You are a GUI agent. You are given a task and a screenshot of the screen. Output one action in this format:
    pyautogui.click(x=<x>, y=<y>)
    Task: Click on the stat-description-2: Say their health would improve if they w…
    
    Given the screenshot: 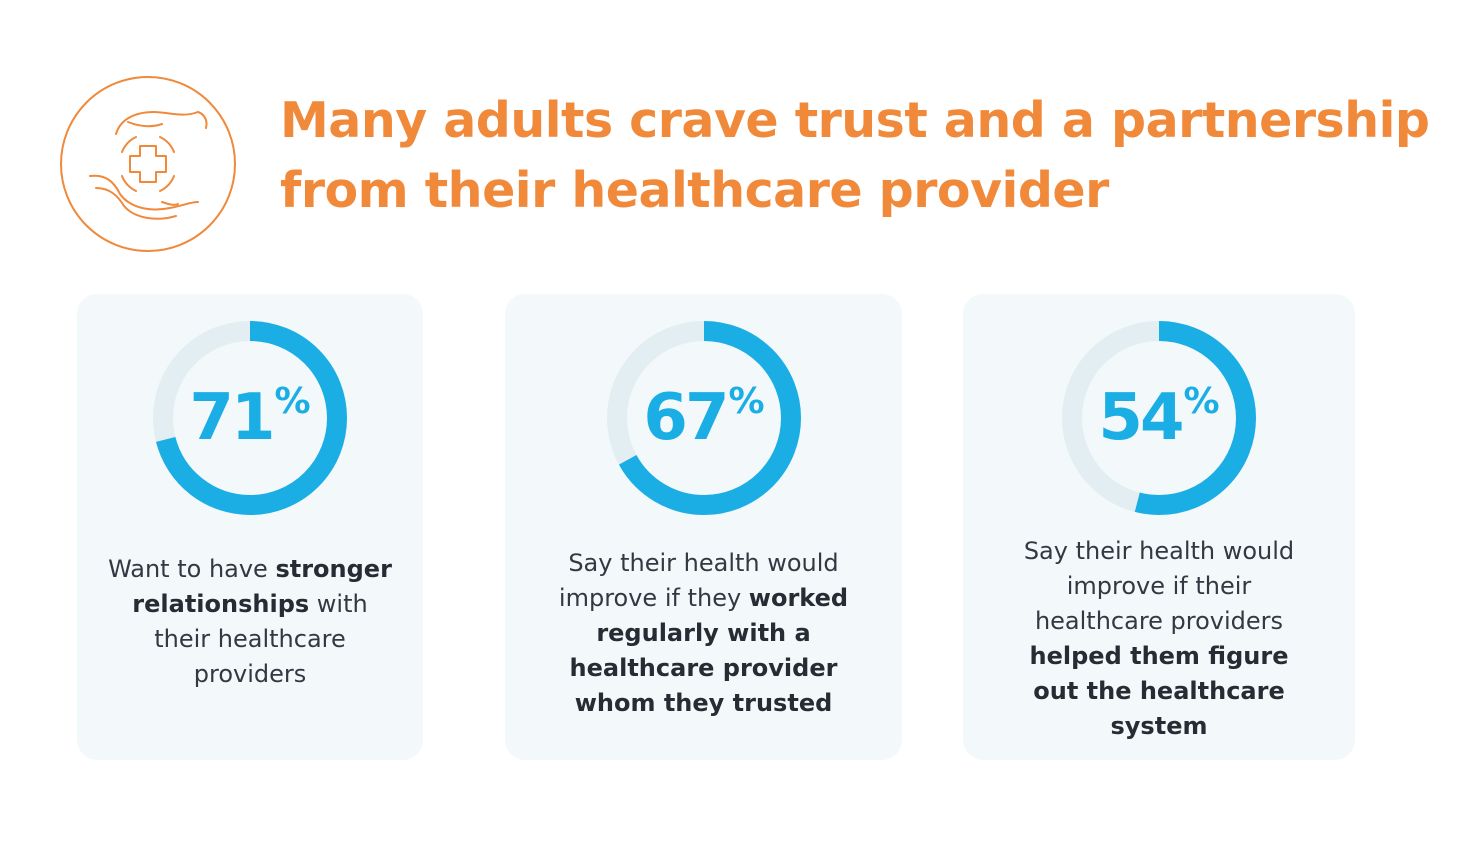 What is the action you would take?
    pyautogui.click(x=703, y=633)
    